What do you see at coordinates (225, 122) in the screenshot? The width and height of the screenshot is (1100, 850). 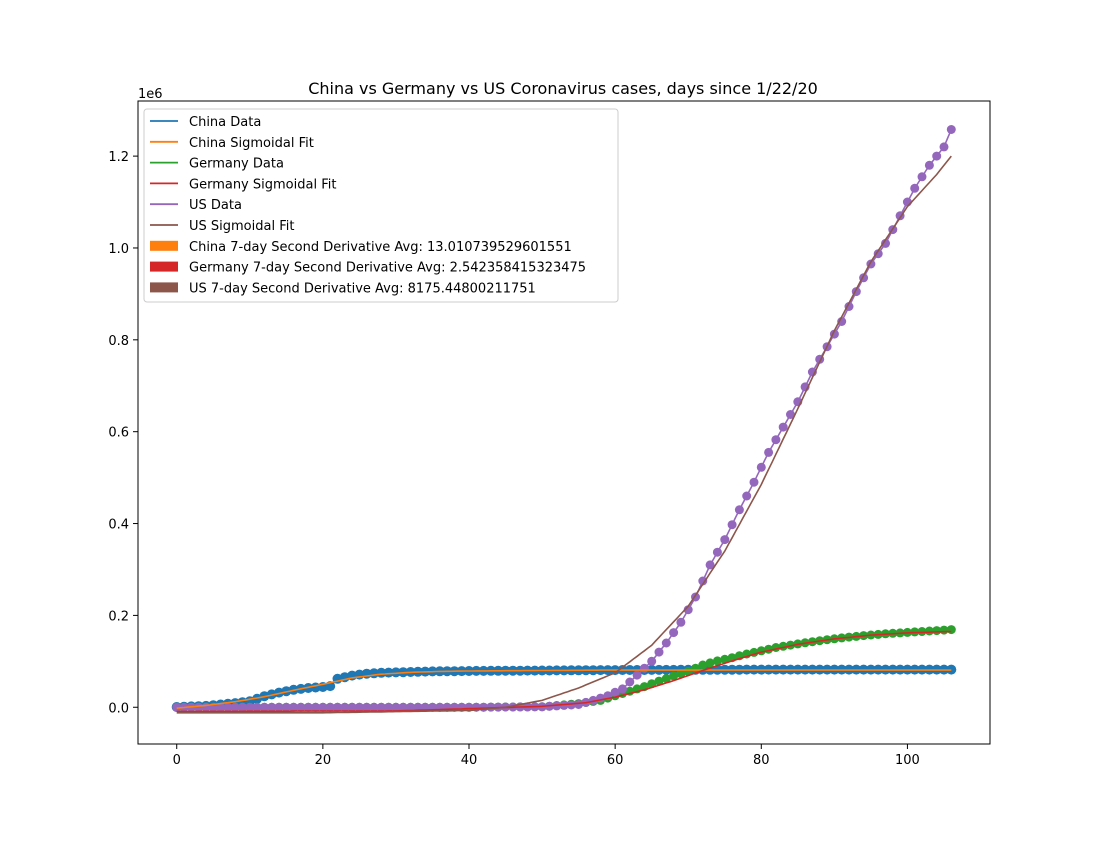 I see `legend-label-china-data: China Data` at bounding box center [225, 122].